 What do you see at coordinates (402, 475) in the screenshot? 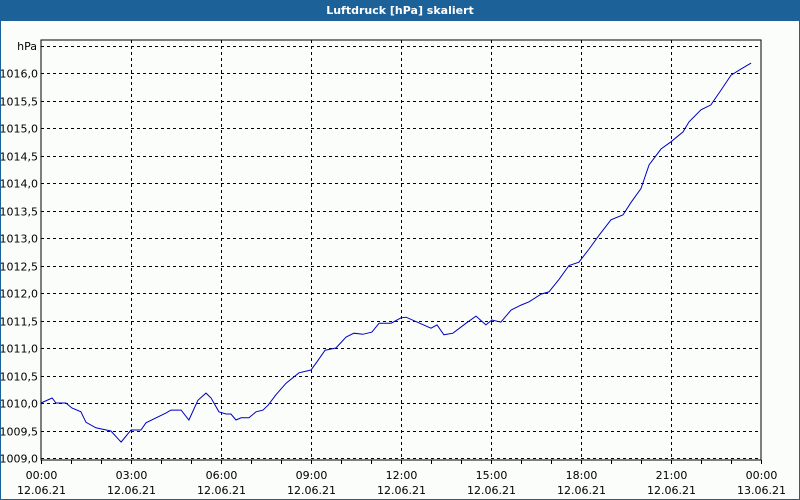
I see `x-tick-time: 12:00` at bounding box center [402, 475].